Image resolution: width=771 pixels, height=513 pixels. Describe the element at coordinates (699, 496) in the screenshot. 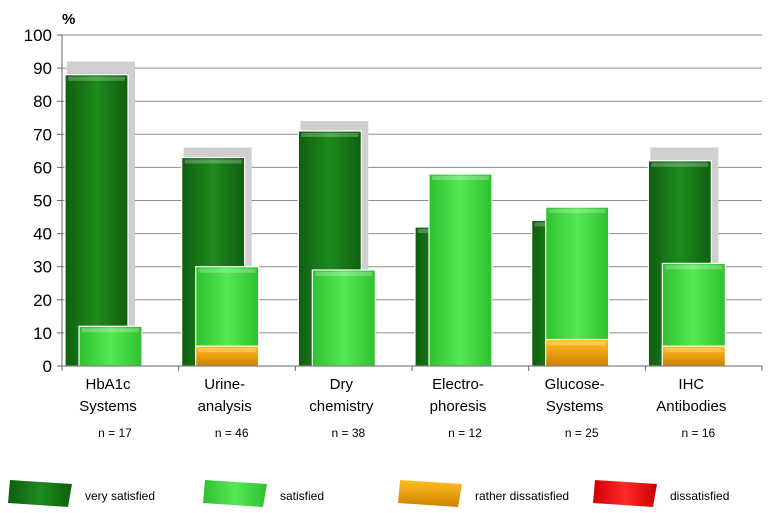

I see `legend-label: dissatisfied` at that location.